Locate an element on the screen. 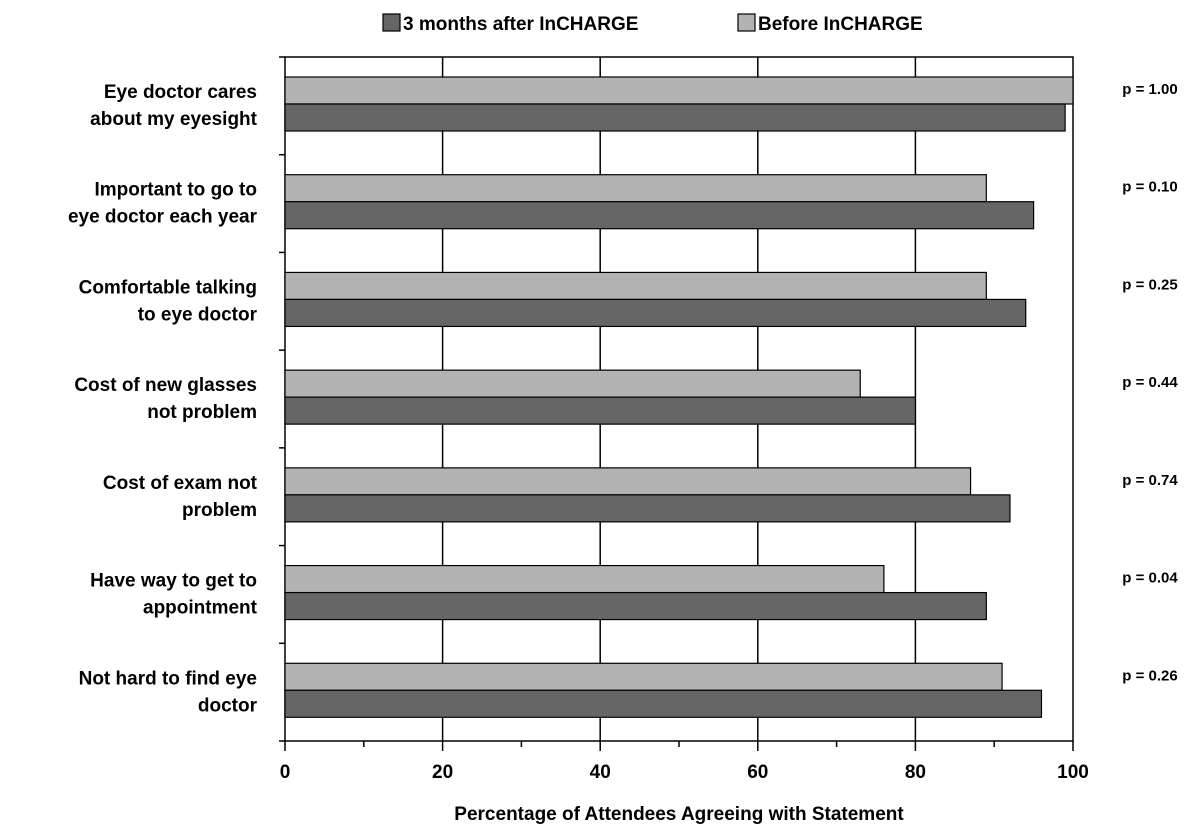 This screenshot has width=1193, height=828. p-value-6: p = 0.04 is located at coordinates (1150, 578).